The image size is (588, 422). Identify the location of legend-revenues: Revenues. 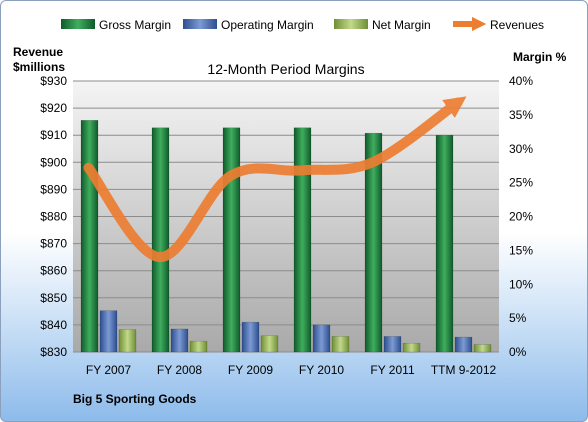
(517, 25).